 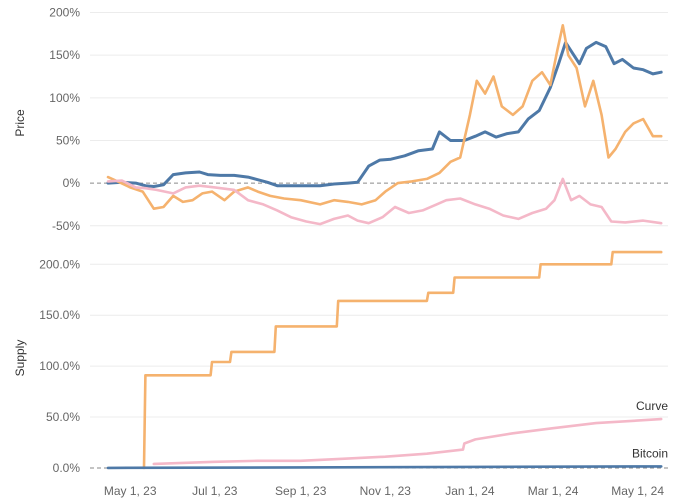 I want to click on price-y-tick-label: 150%, so click(x=64, y=55).